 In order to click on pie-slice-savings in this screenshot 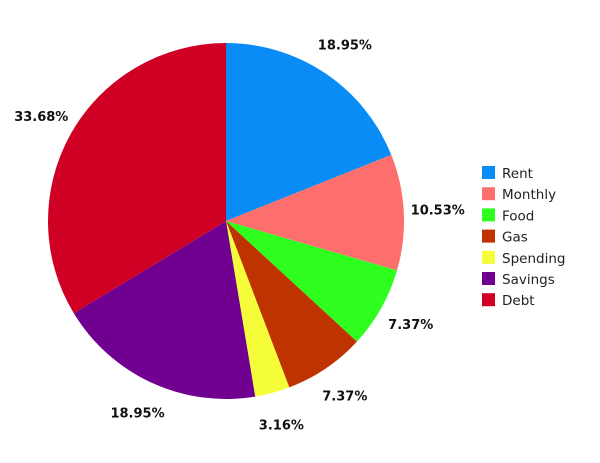, I will do `click(164, 310)`.